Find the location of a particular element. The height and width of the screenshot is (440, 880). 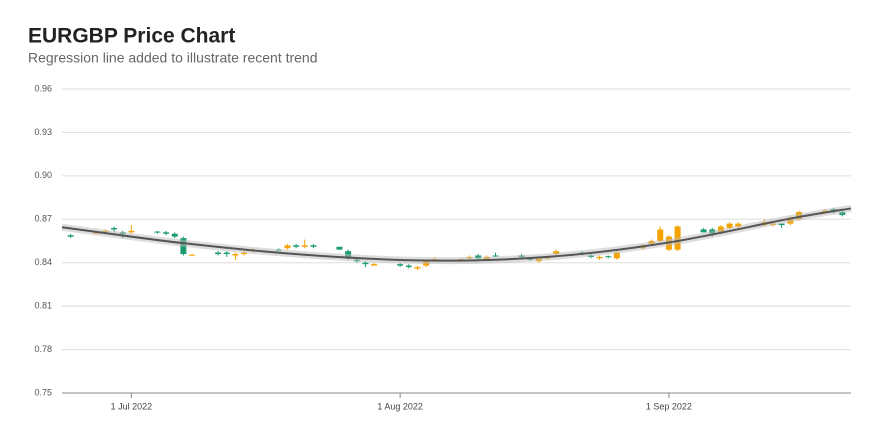

y-tick-label: 0.75 is located at coordinates (43, 392).